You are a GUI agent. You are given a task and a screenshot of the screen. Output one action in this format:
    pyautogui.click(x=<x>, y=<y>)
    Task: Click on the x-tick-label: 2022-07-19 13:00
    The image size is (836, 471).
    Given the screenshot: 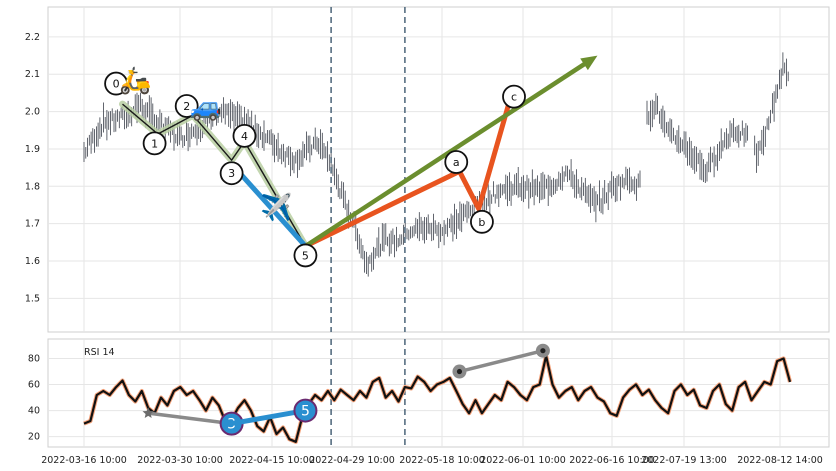 What is the action you would take?
    pyautogui.click(x=684, y=460)
    